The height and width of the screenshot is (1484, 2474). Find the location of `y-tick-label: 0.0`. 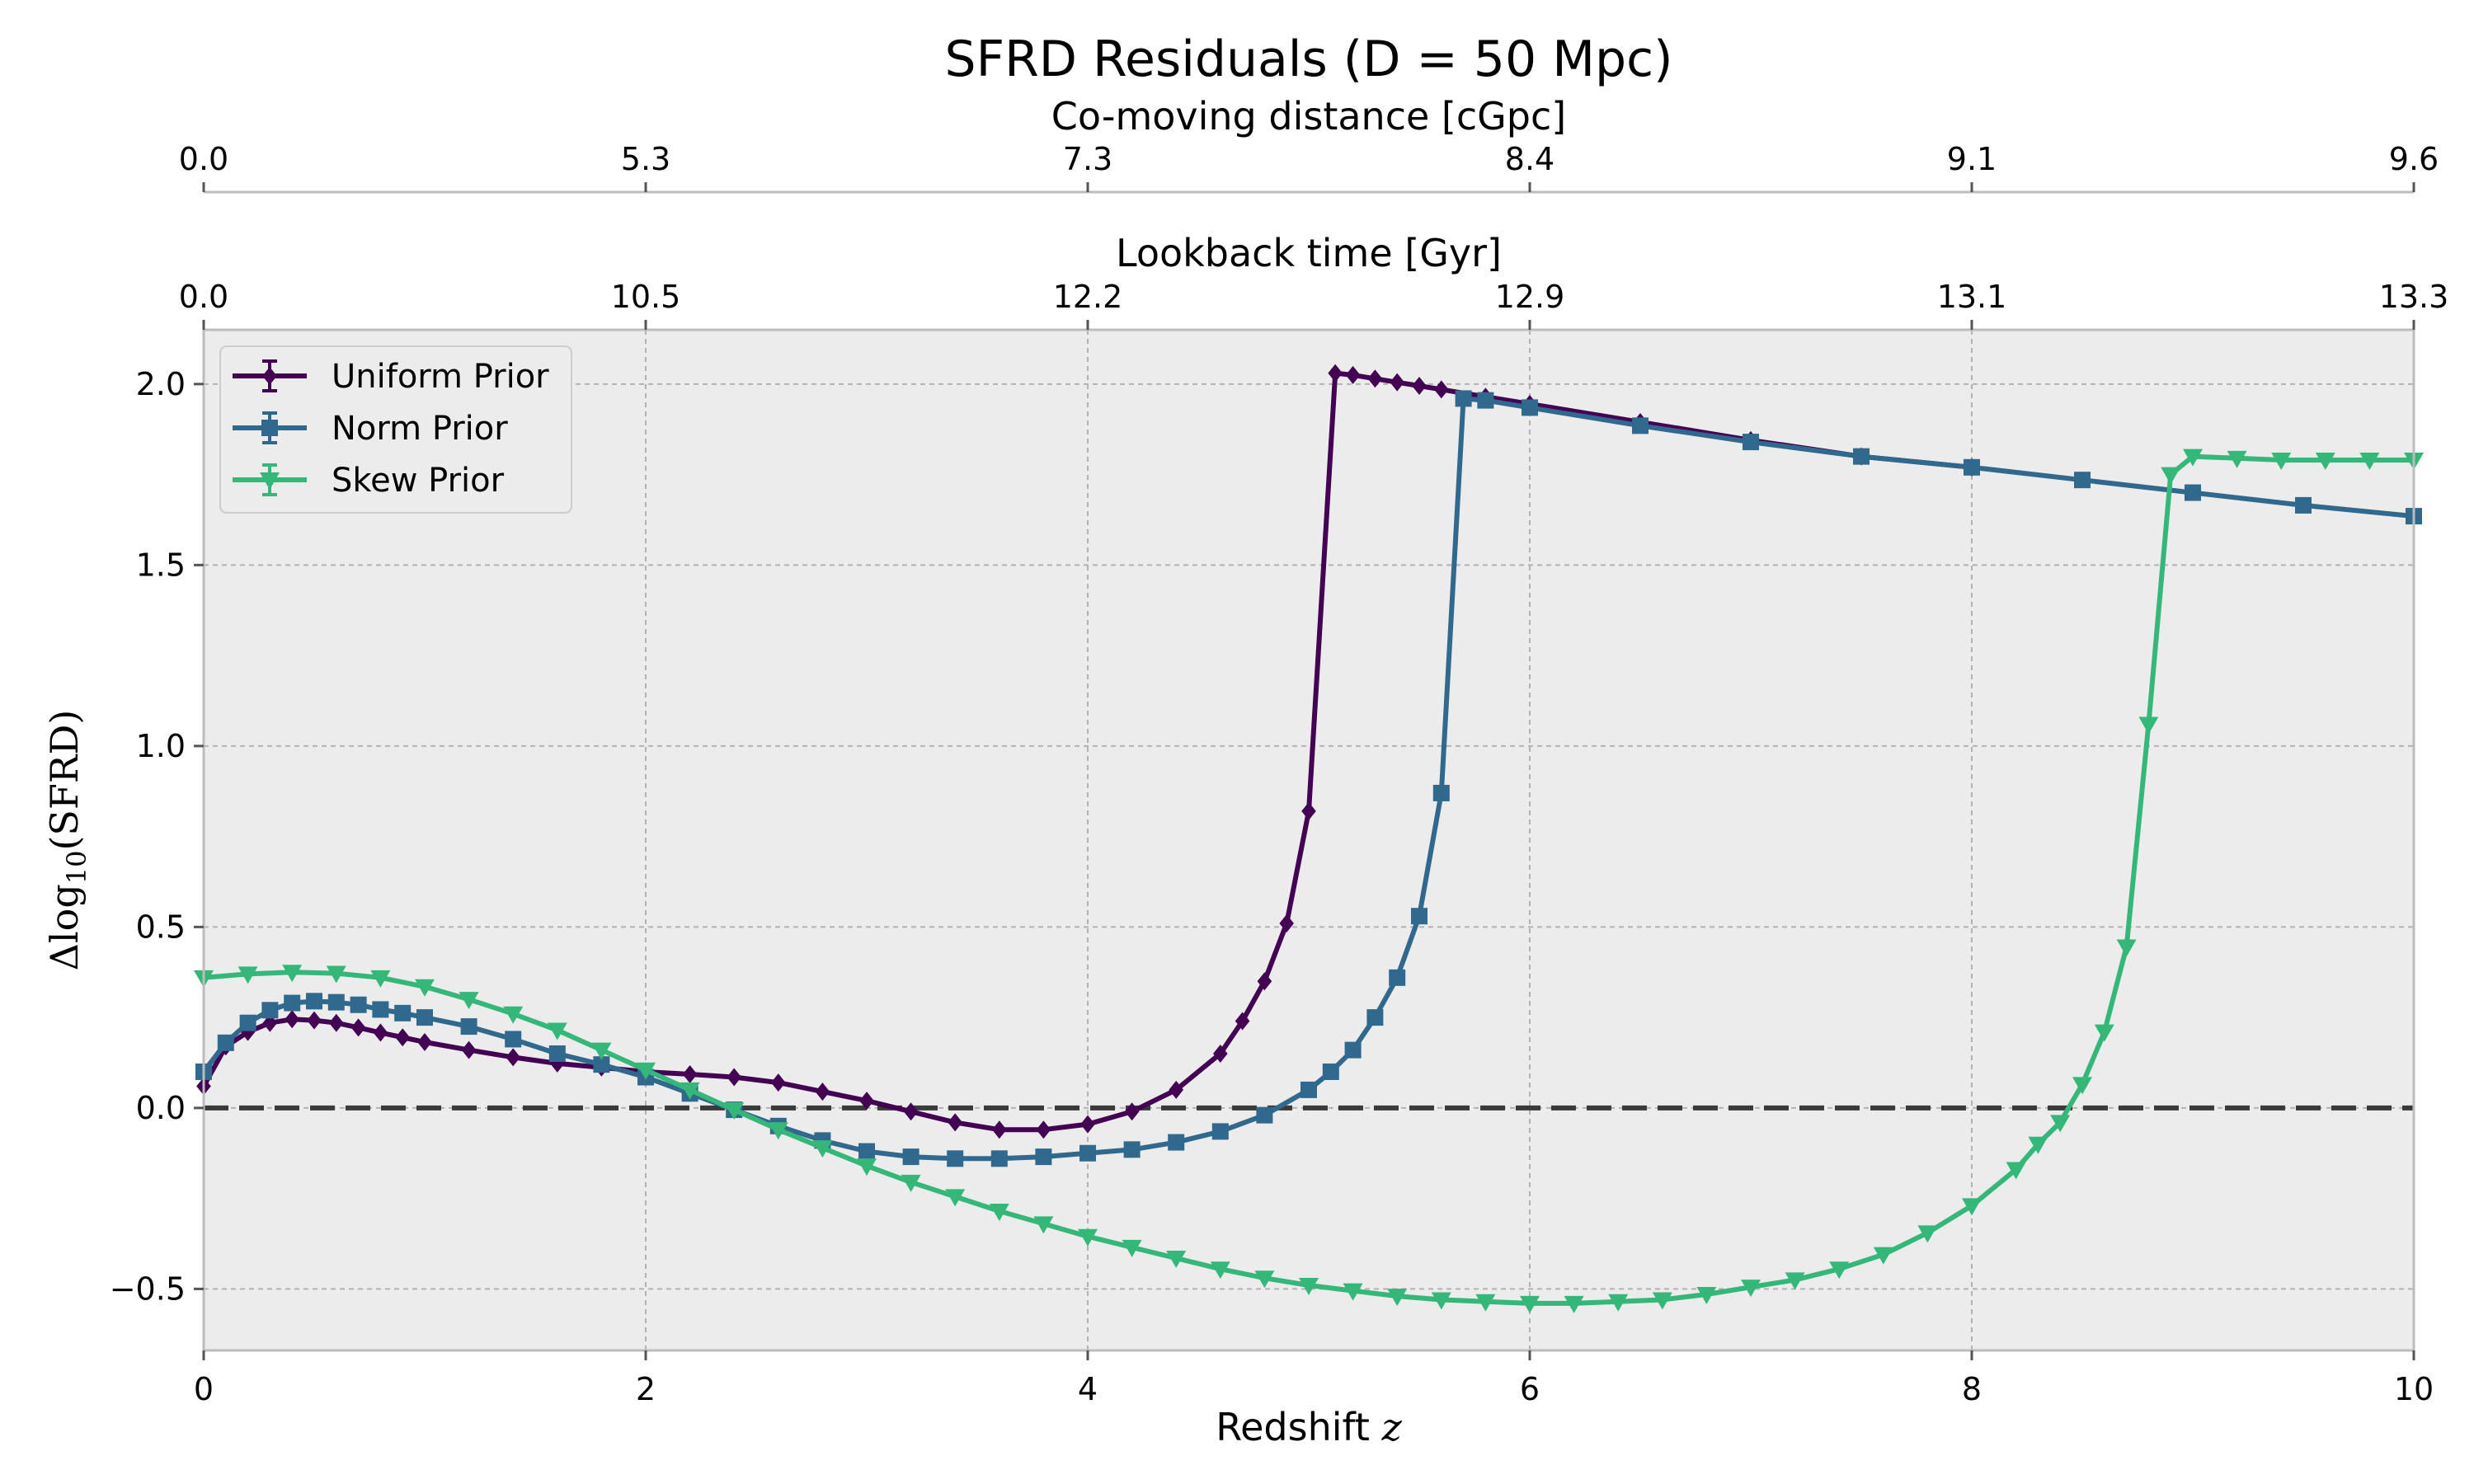

y-tick-label: 0.0 is located at coordinates (161, 1108).